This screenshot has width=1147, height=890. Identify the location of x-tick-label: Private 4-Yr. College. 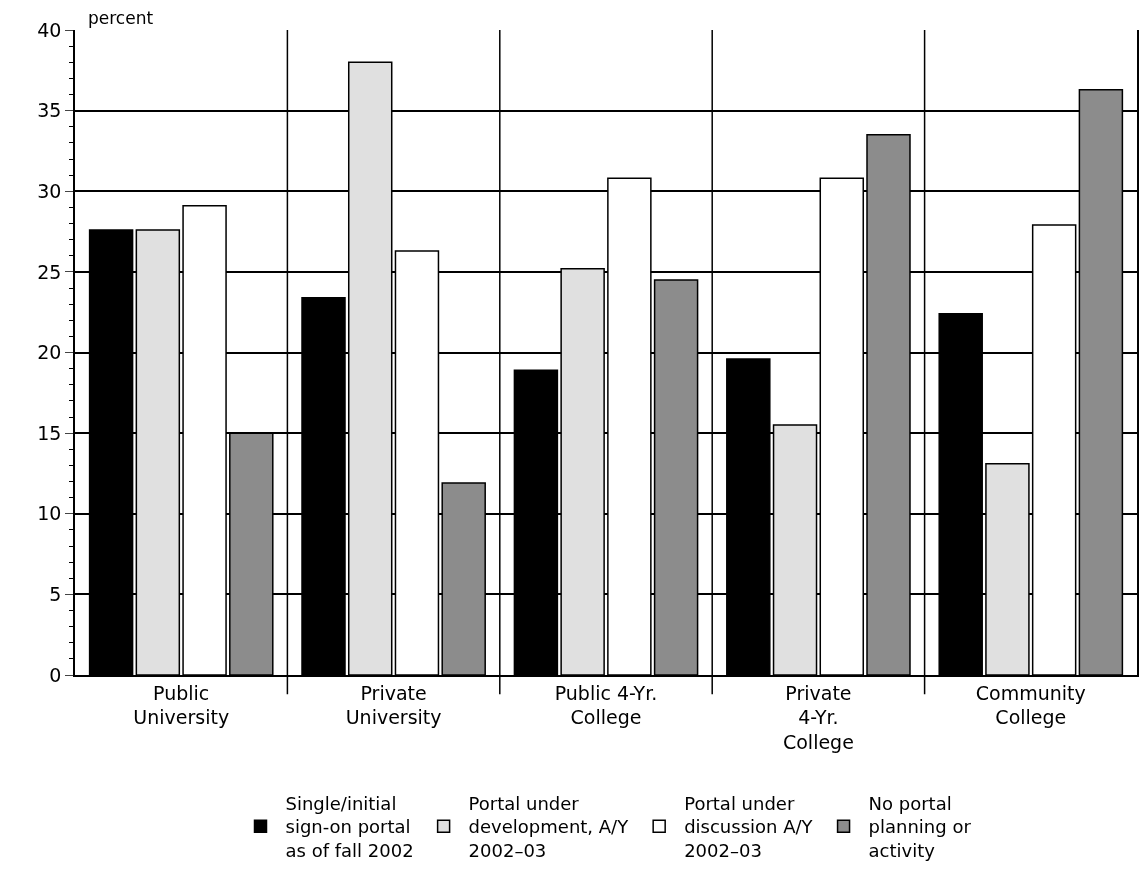
(818, 717).